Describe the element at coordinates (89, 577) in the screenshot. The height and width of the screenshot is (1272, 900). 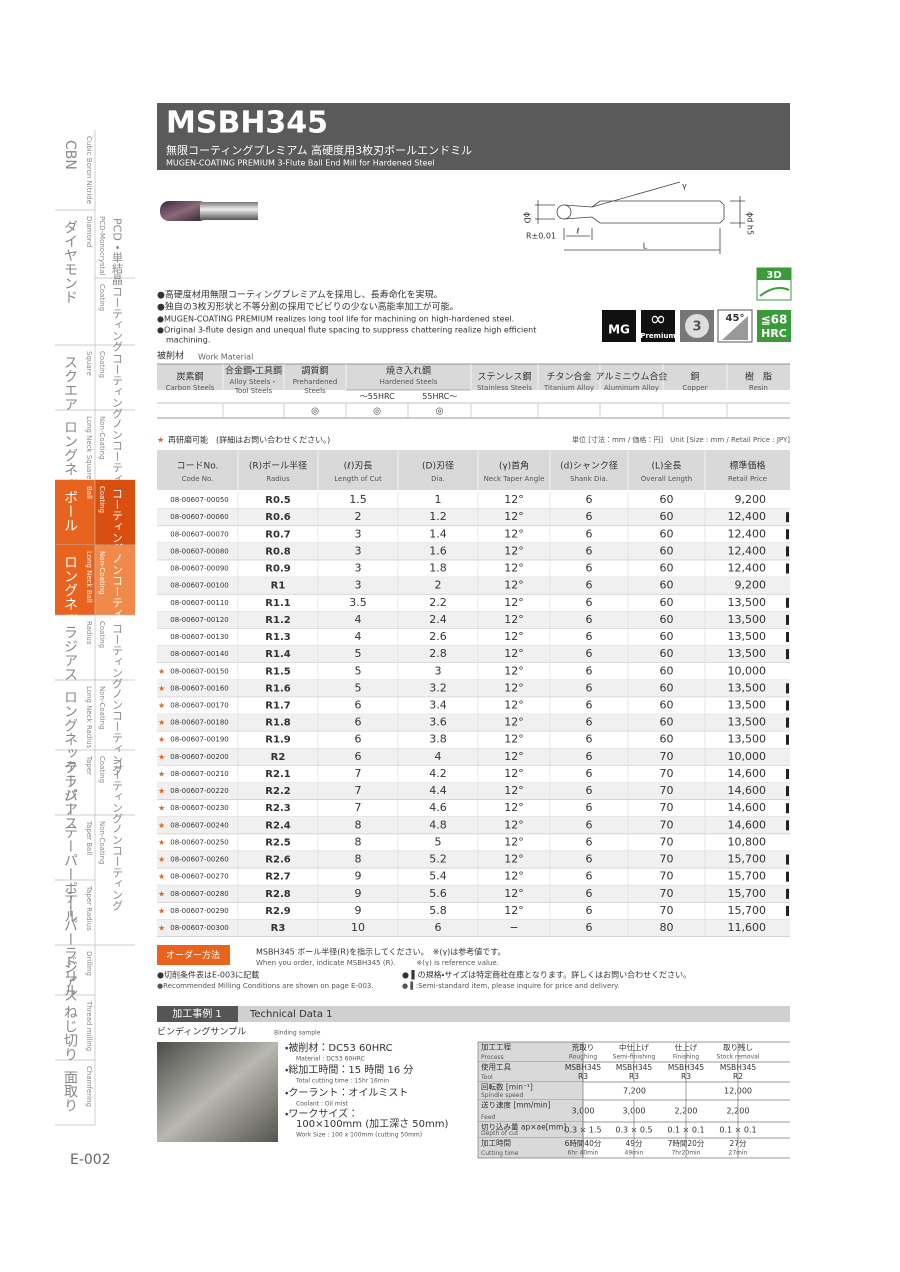
I see `sidebar-category-en: Long Neck Ball` at that location.